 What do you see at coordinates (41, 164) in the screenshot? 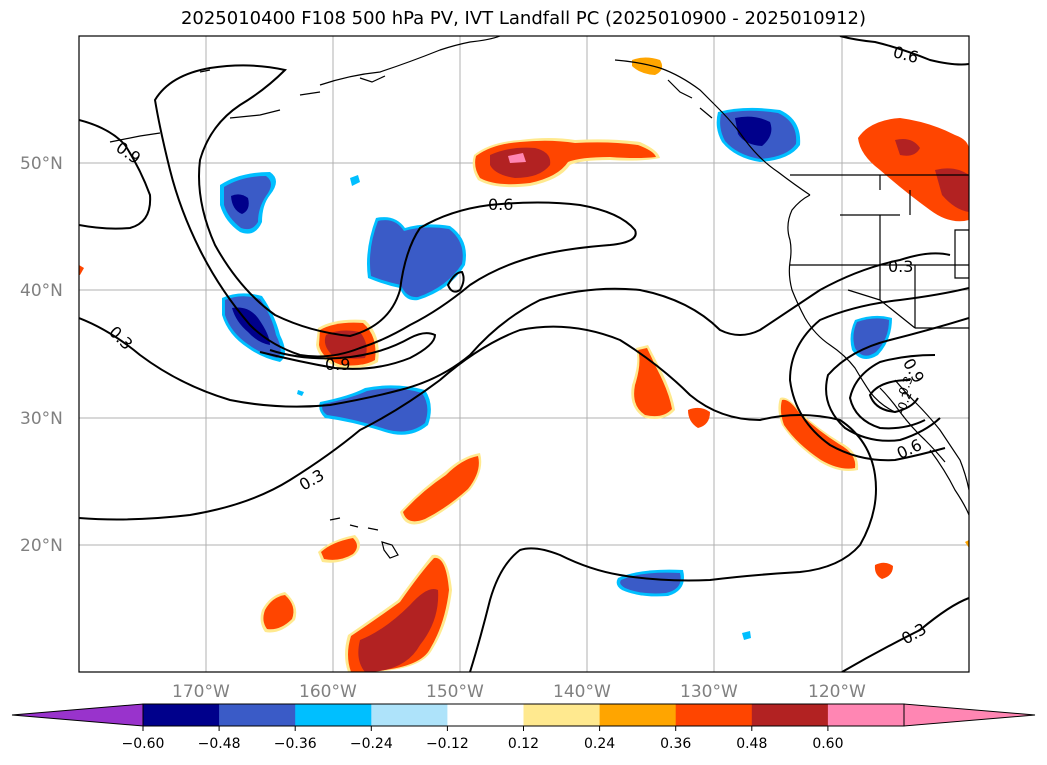
I see `lat-label: 50°N` at bounding box center [41, 164].